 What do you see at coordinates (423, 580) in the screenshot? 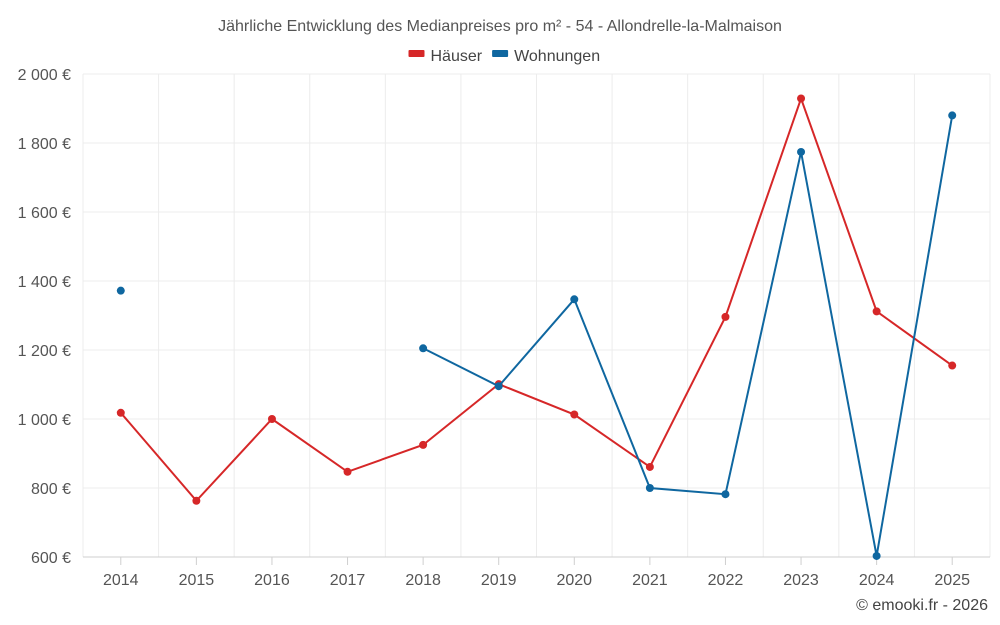
I see `x-tick-label: 2018` at bounding box center [423, 580].